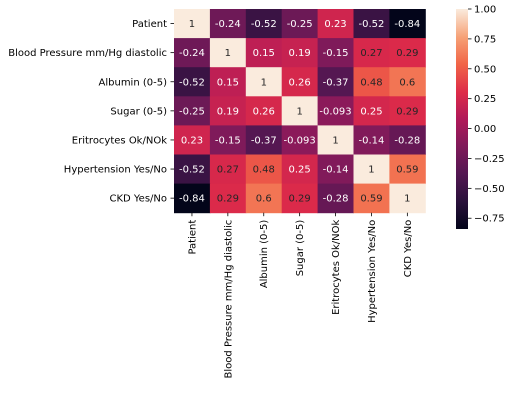 Image resolution: width=512 pixels, height=401 pixels. Describe the element at coordinates (192, 237) in the screenshot. I see `x-tick-label: Patient` at that location.